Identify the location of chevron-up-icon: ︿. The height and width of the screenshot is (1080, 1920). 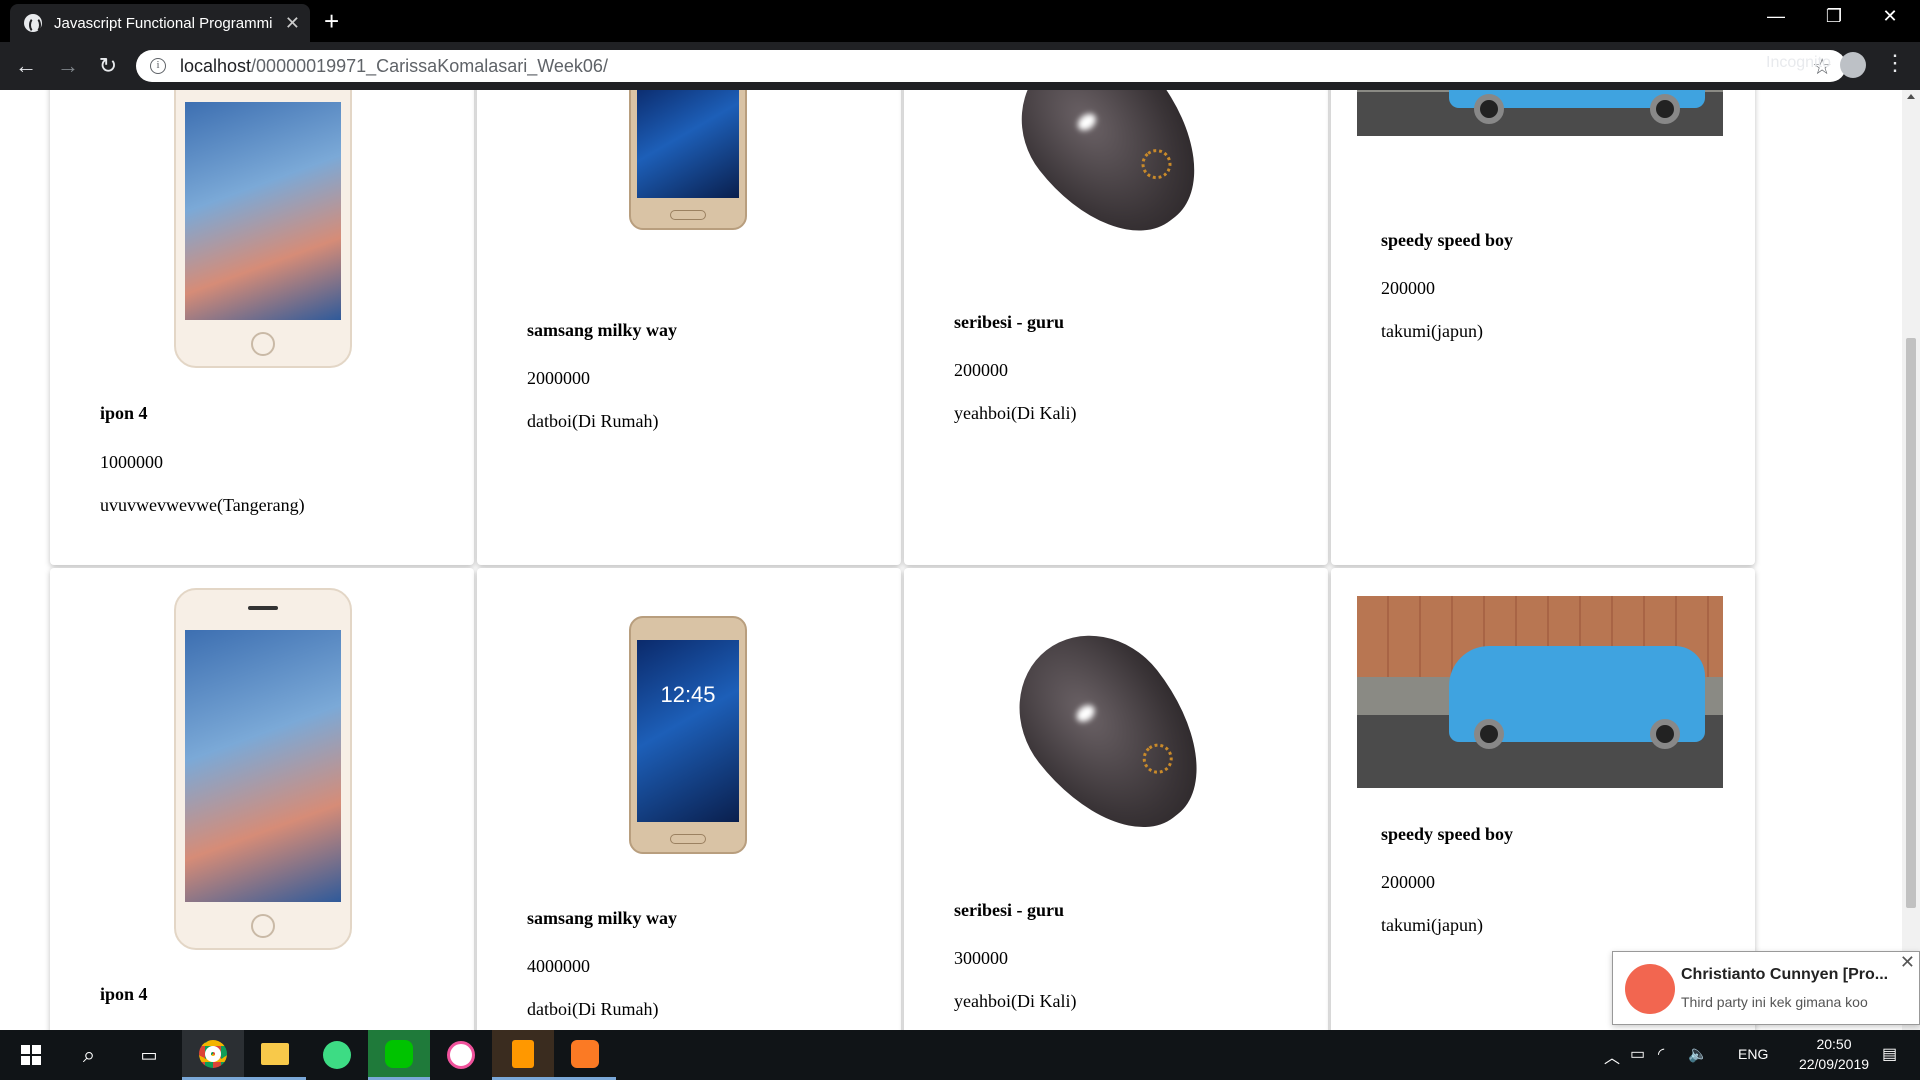
(1612, 1058).